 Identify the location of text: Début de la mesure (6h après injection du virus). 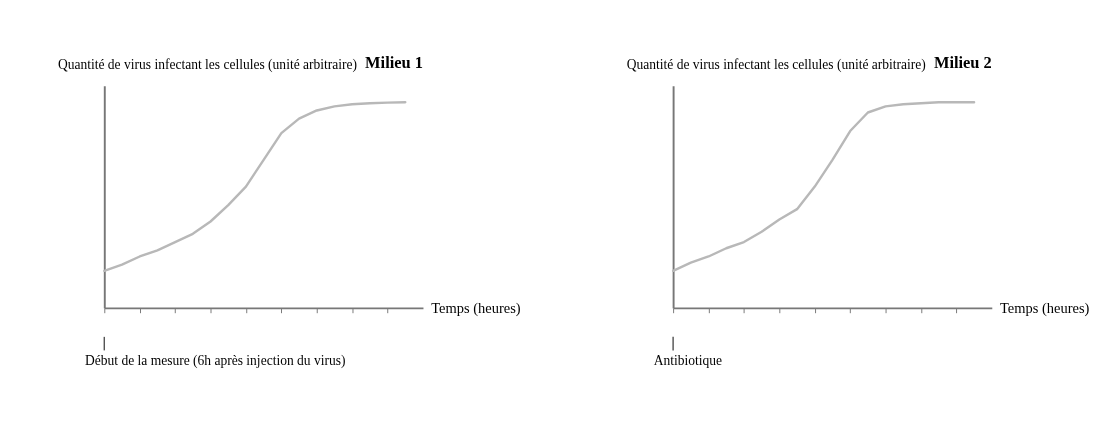
(215, 360).